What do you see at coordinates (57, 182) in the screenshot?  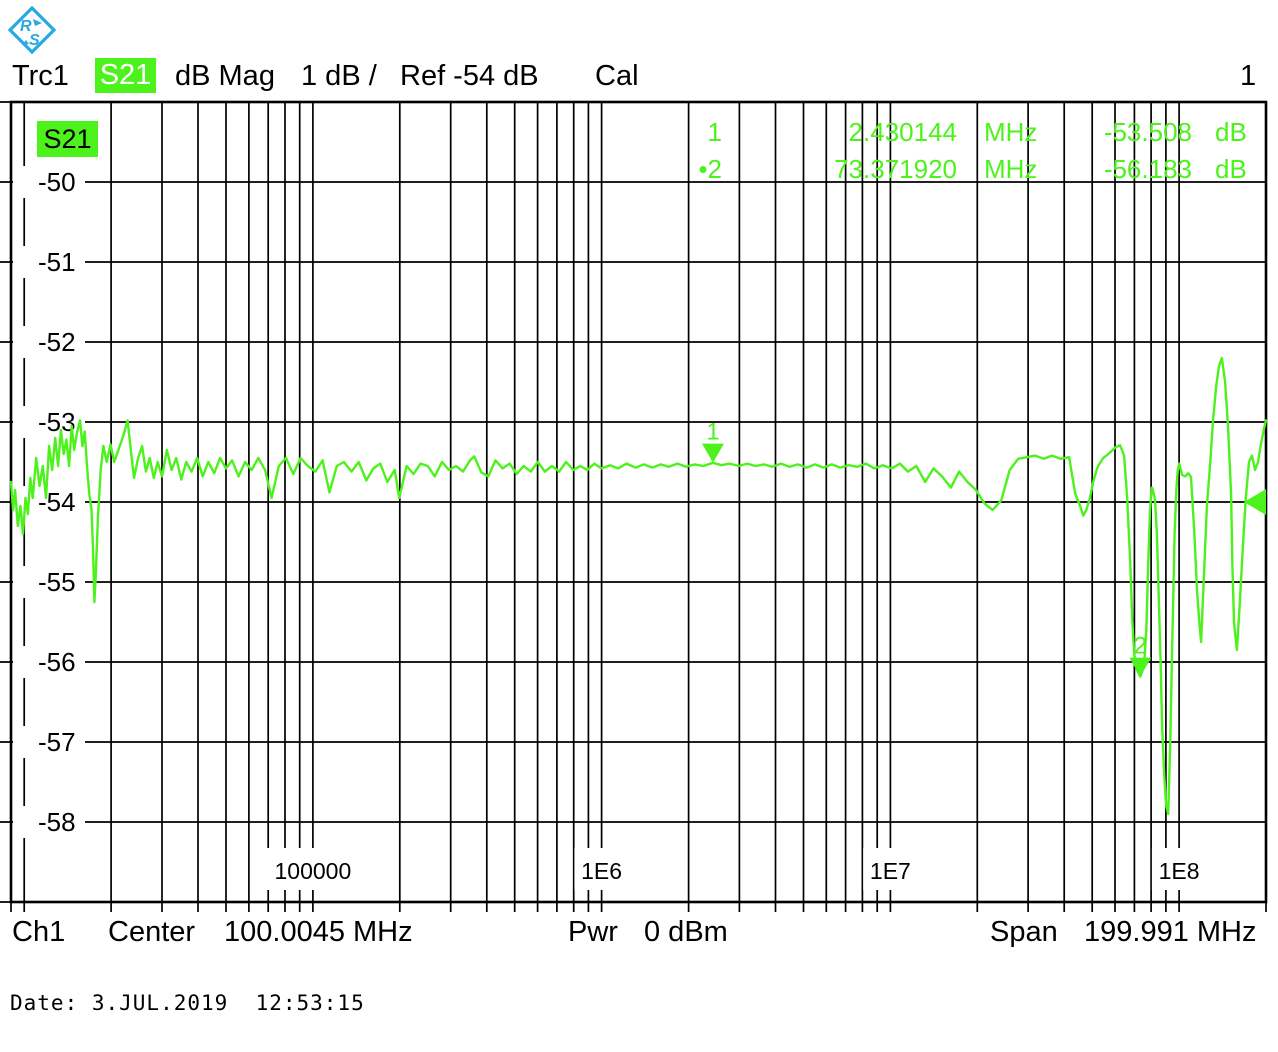 I see `y-tick-label: -50` at bounding box center [57, 182].